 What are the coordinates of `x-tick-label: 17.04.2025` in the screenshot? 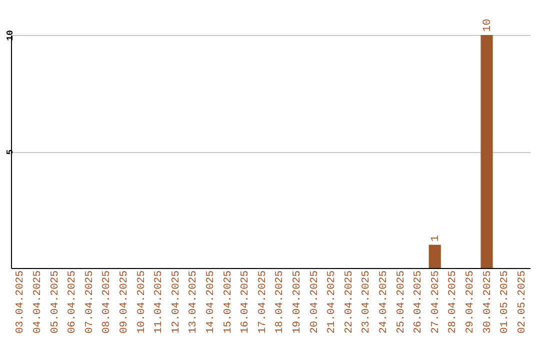 It's located at (262, 302).